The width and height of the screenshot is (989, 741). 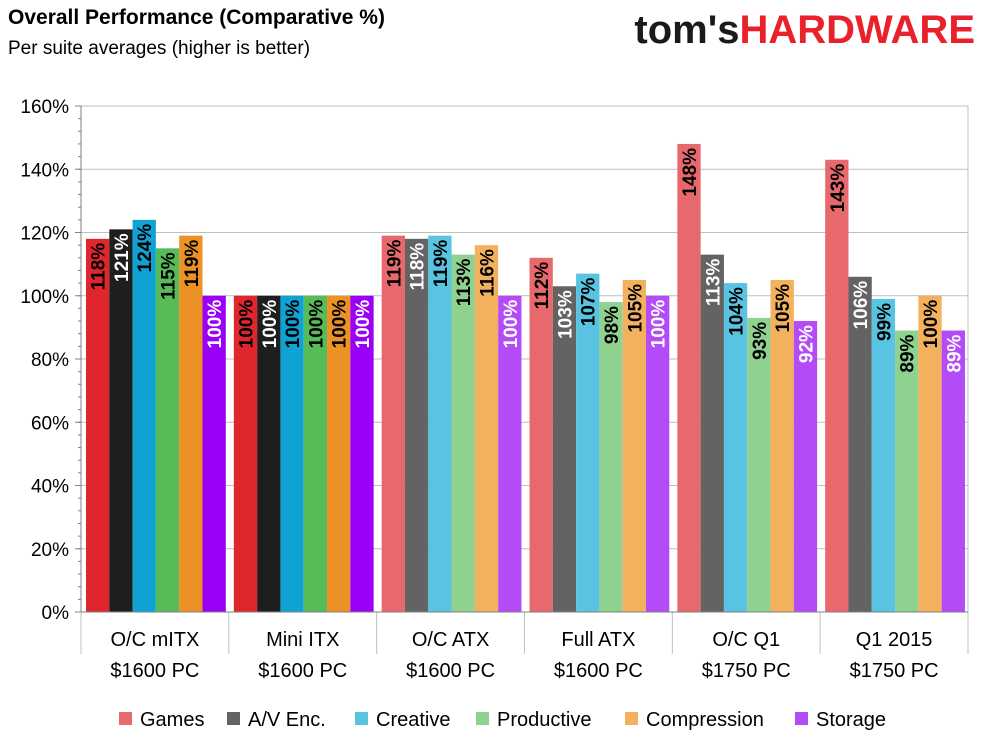 What do you see at coordinates (851, 720) in the screenshot?
I see `legend-label: Storage` at bounding box center [851, 720].